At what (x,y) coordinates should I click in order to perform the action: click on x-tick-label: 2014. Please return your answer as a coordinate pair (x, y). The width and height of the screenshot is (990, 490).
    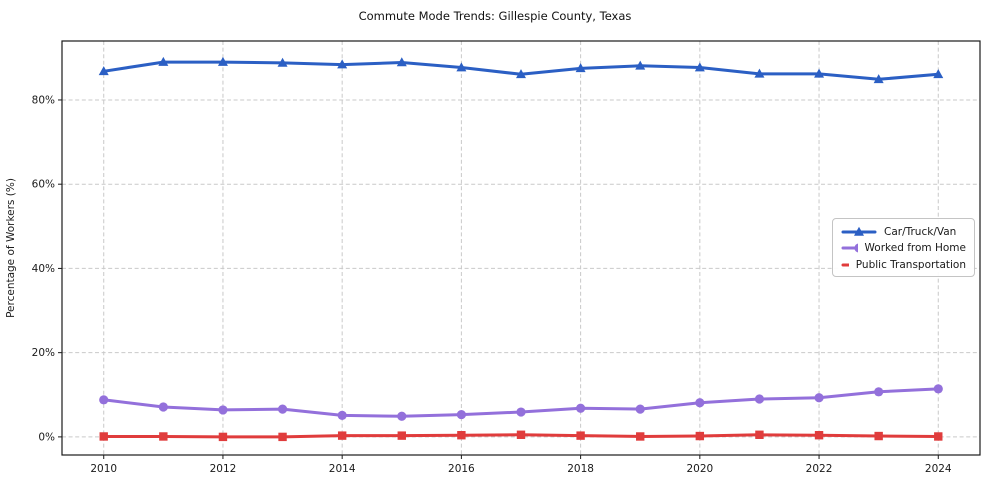
    Looking at the image, I should click on (342, 469).